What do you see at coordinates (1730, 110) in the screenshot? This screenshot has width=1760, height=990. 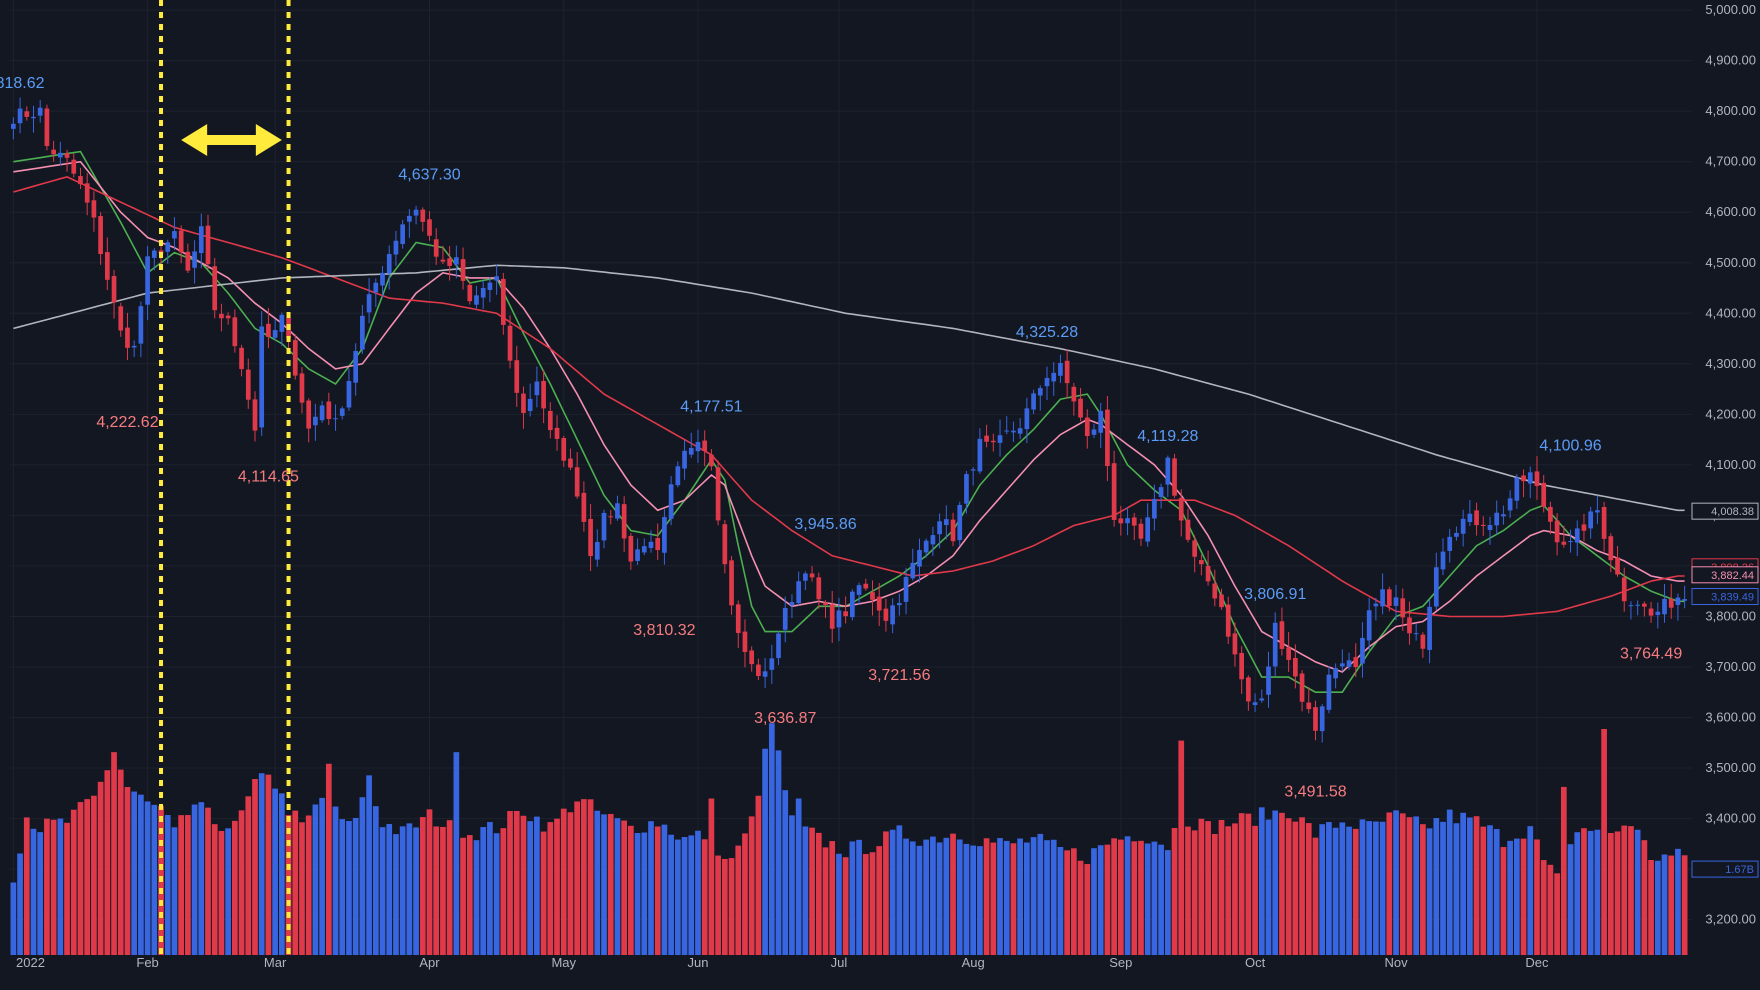 I see `y-tick-label: 4,800.00` at bounding box center [1730, 110].